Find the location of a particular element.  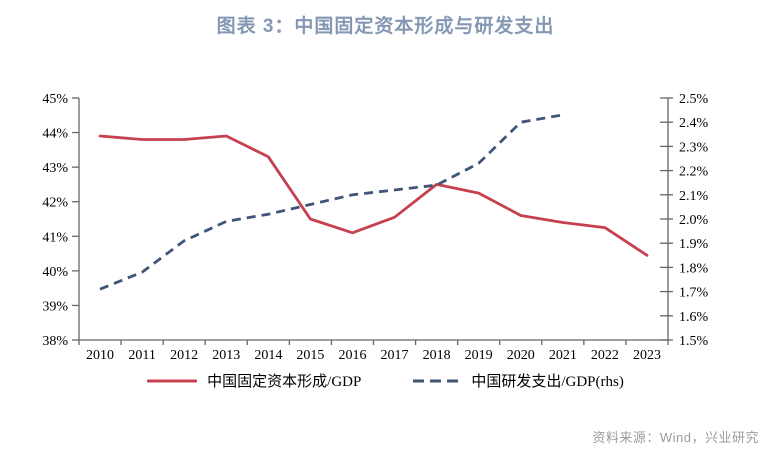

dashed-line-swatch-icon is located at coordinates (437, 380).